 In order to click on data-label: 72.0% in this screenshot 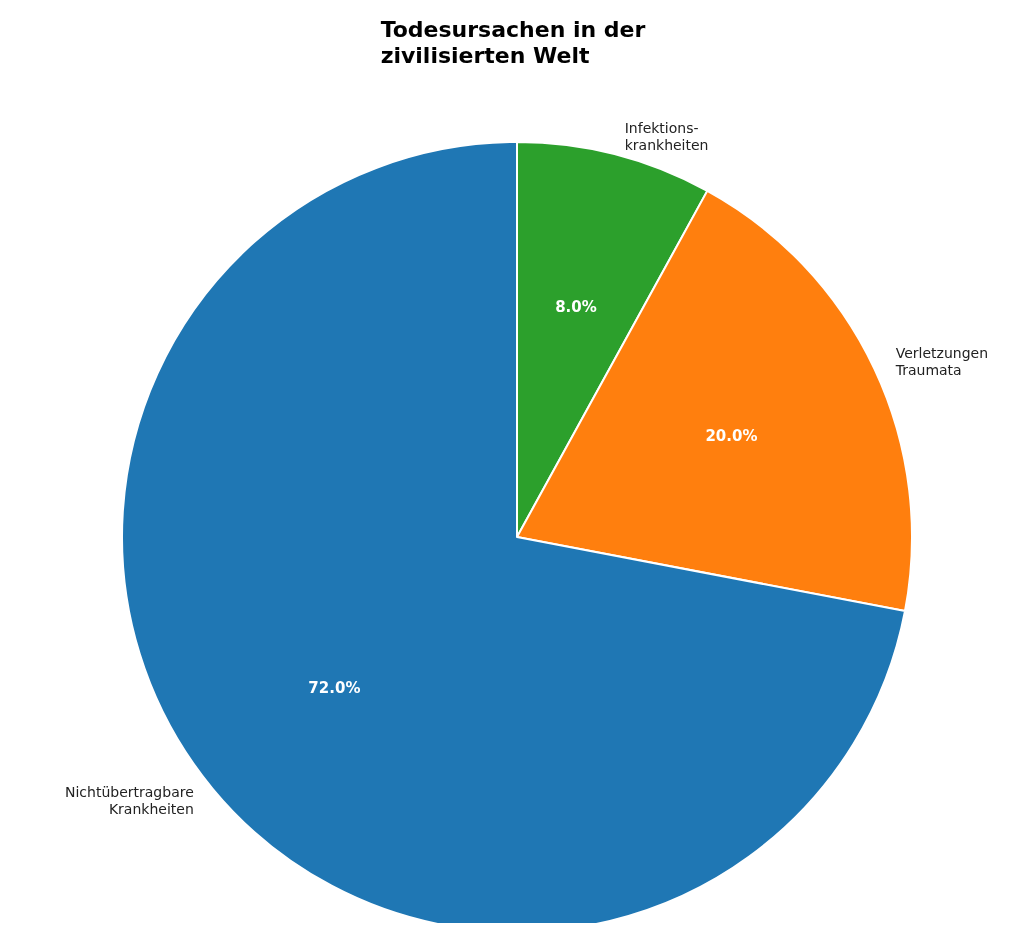, I will do `click(334, 688)`.